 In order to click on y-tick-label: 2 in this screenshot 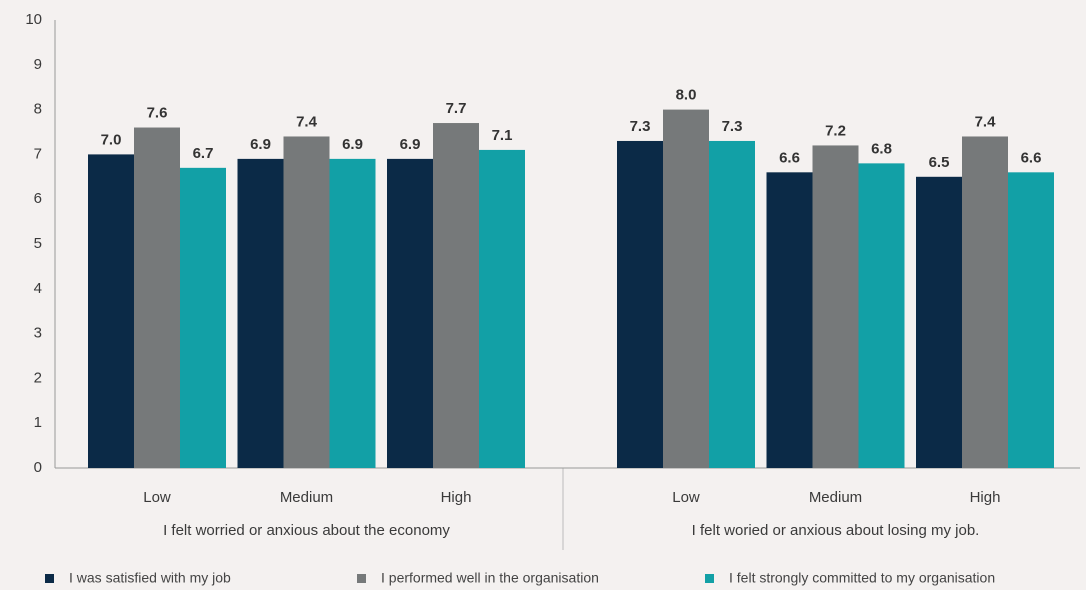, I will do `click(38, 377)`.